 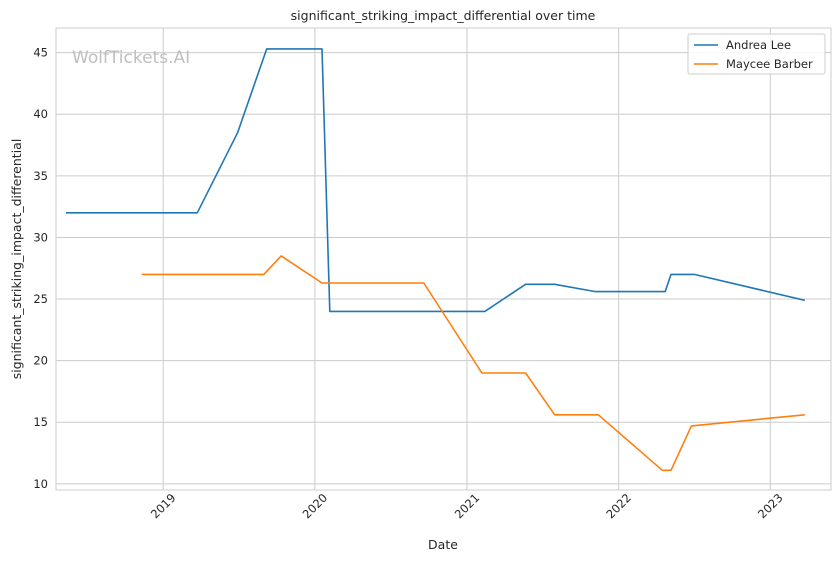 I want to click on y-tick-label: 30, so click(x=40, y=237).